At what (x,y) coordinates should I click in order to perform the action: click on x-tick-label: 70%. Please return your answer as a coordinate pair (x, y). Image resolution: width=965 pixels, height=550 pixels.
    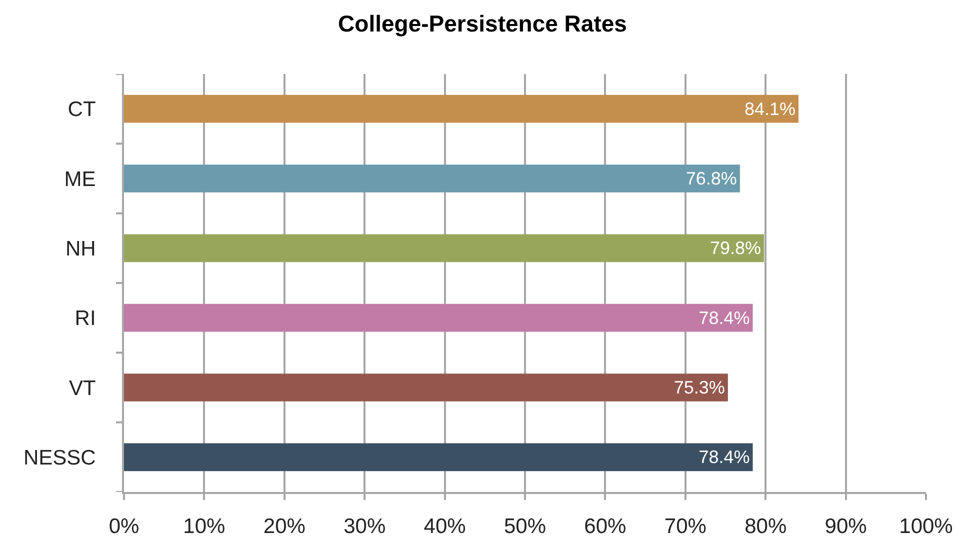
    Looking at the image, I should click on (685, 526).